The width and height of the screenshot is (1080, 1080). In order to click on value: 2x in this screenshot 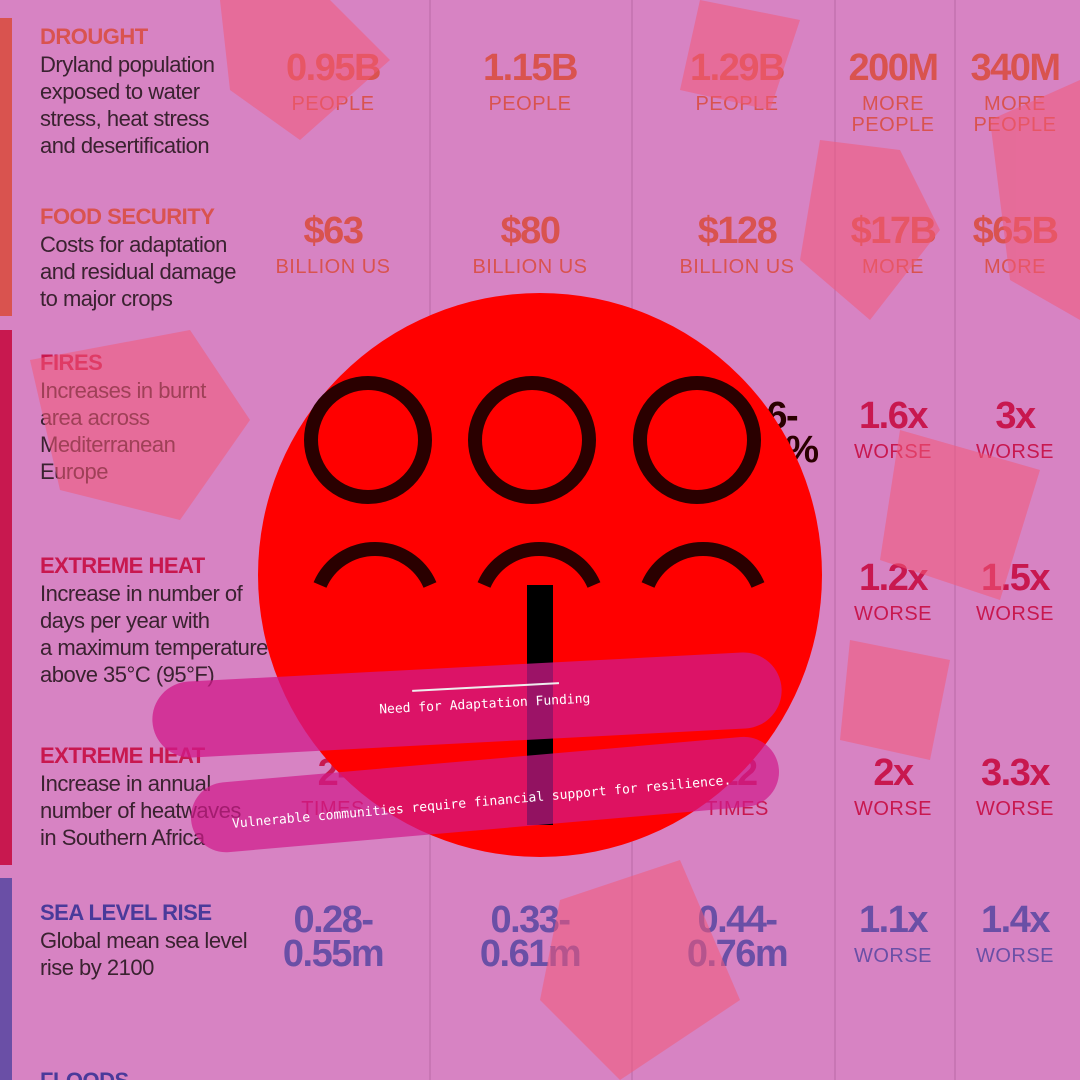, I will do `click(893, 773)`.